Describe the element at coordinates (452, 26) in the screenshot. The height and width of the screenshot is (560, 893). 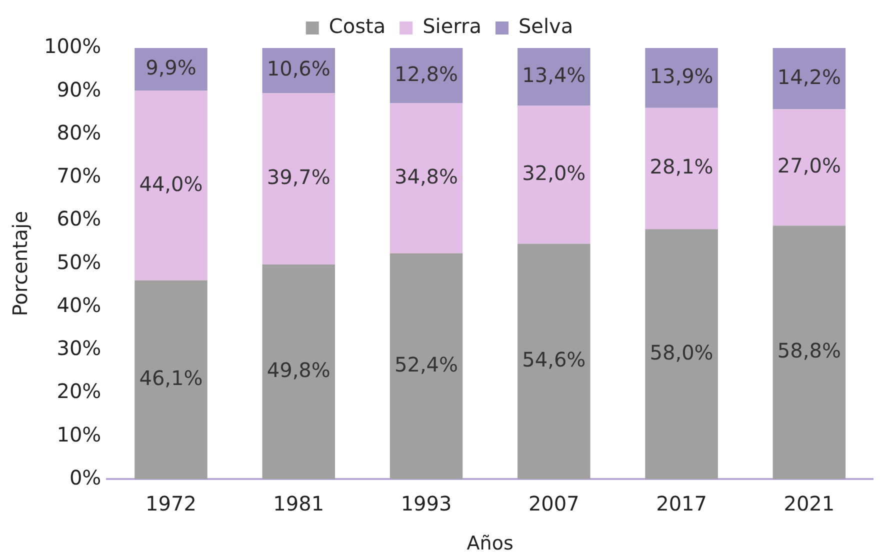
I see `legend-label: Sierra` at that location.